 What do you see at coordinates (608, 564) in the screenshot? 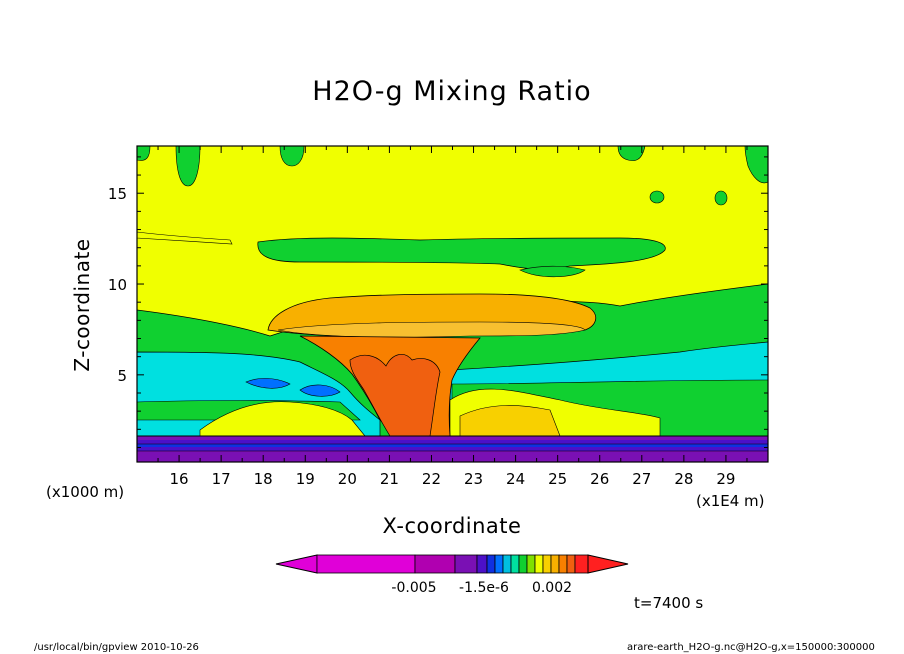
I see `colorbar-arrow-right` at bounding box center [608, 564].